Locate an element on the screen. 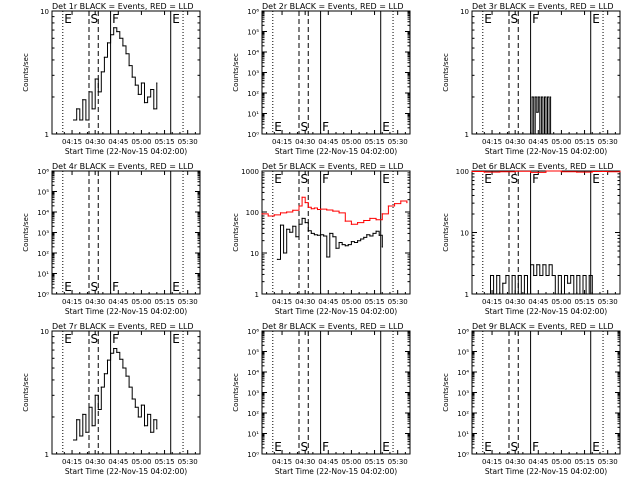 This screenshot has width=640, height=480. y-tick-label: 100 is located at coordinates (252, 213).